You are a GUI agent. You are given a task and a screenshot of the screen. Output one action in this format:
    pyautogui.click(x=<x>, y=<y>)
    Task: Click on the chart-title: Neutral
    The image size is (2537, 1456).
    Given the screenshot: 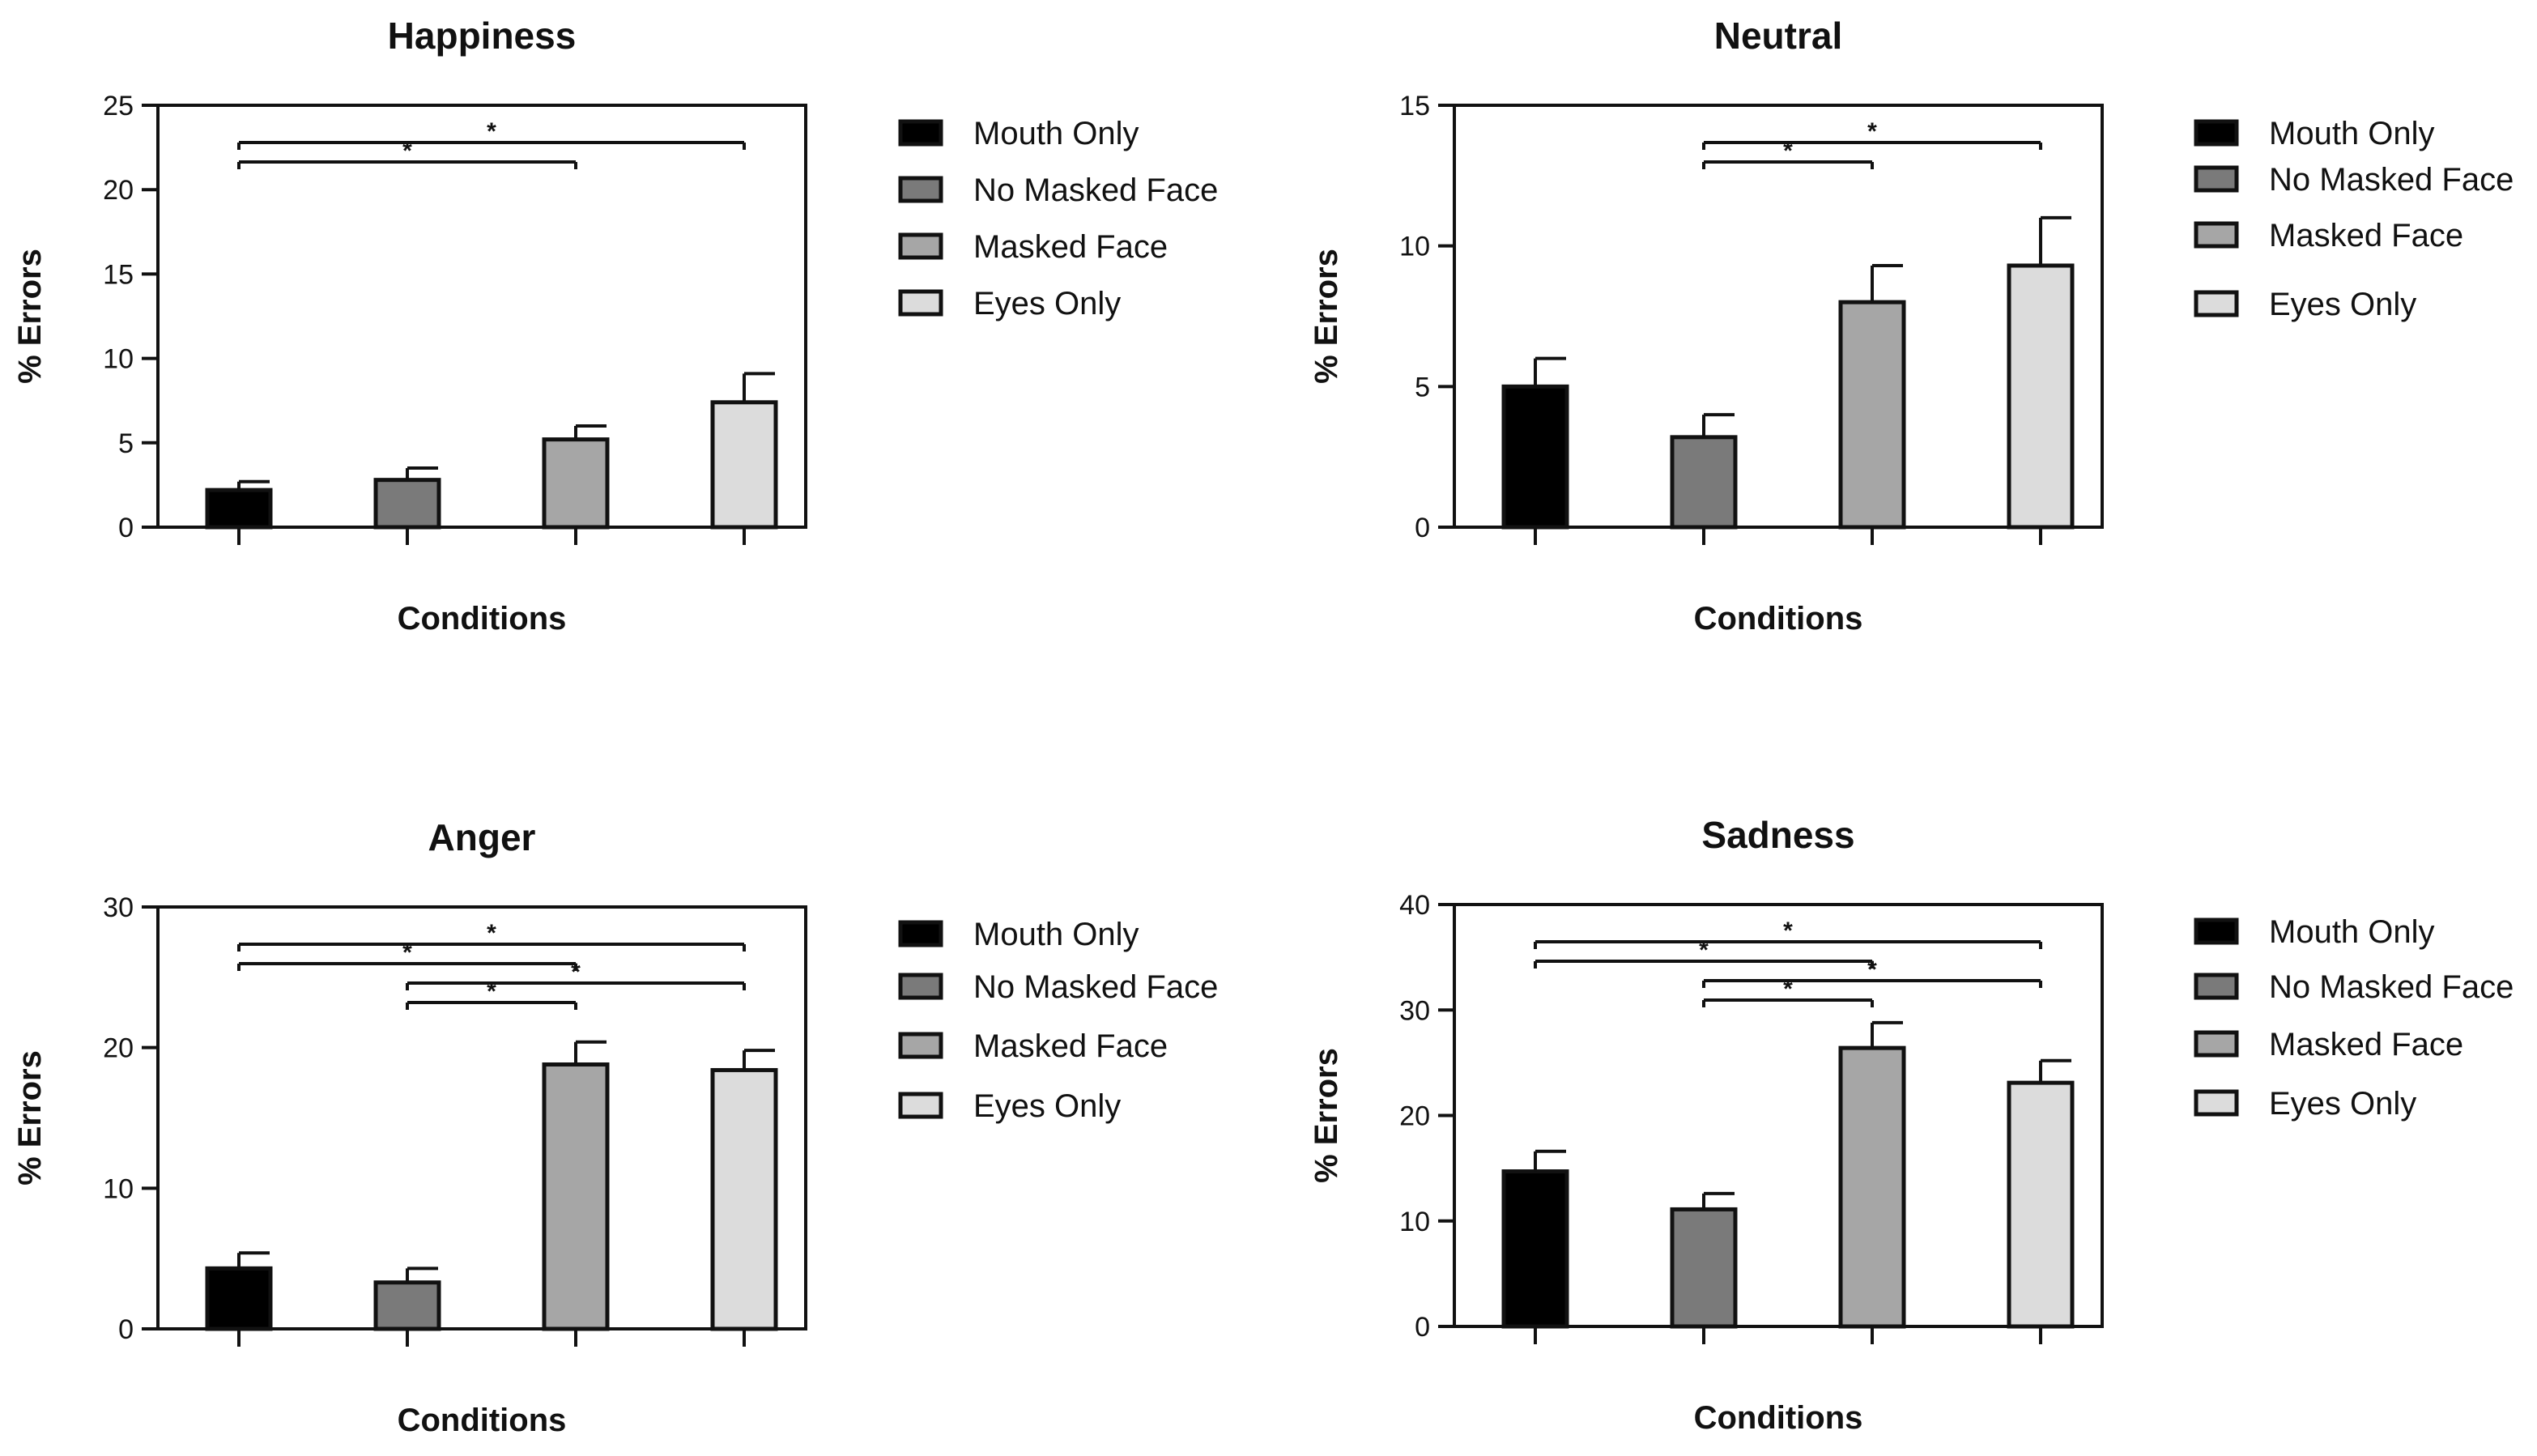 What is the action you would take?
    pyautogui.click(x=1778, y=36)
    